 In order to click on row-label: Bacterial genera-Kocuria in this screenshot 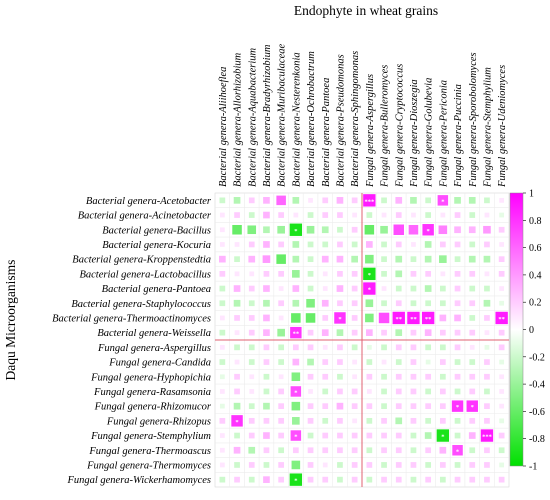, I will do `click(156, 245)`.